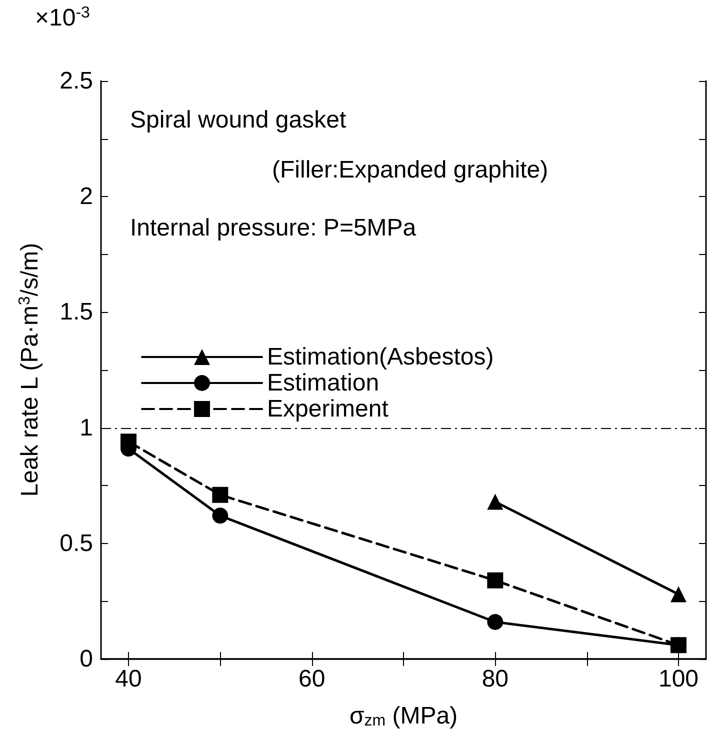 This screenshot has width=708, height=745. I want to click on x-tick-label: 40, so click(128, 679).